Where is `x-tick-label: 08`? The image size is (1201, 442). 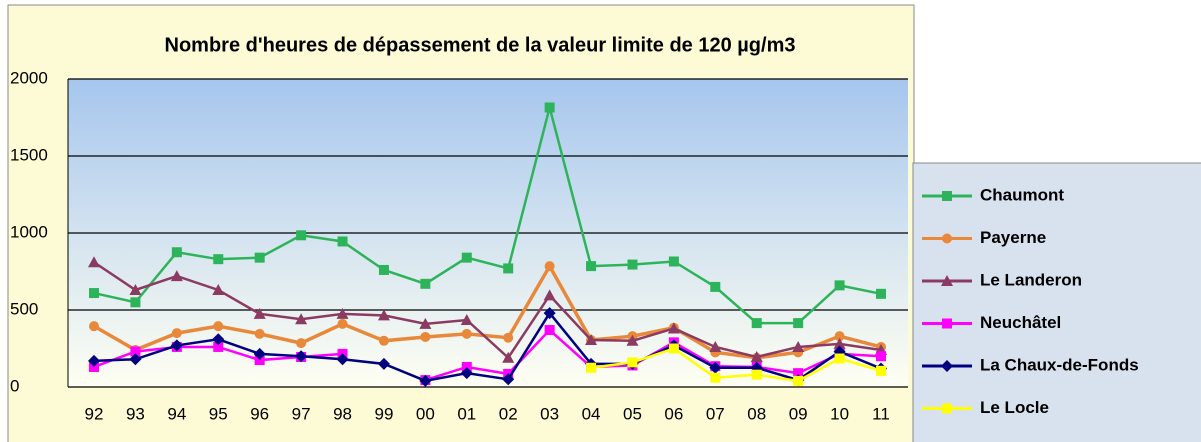
x-tick-label: 08 is located at coordinates (756, 413).